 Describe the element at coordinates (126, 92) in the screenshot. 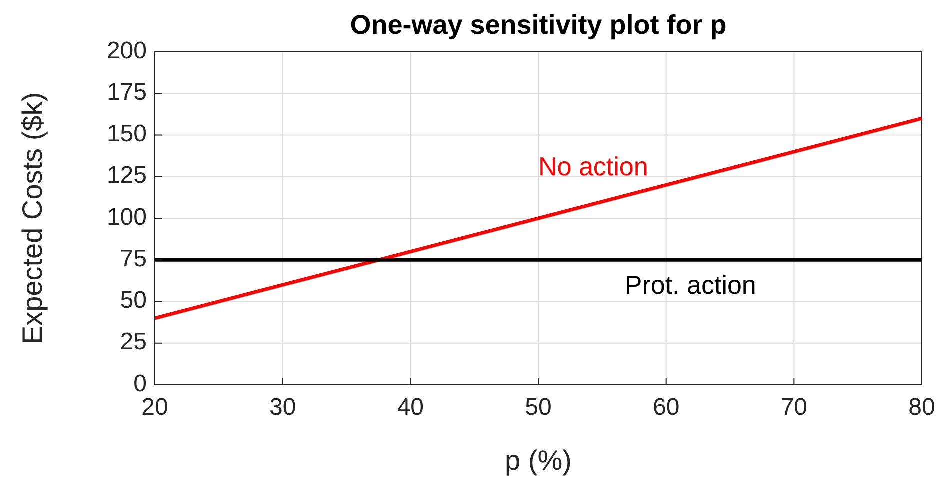

I see `y-tick-label: 175` at that location.